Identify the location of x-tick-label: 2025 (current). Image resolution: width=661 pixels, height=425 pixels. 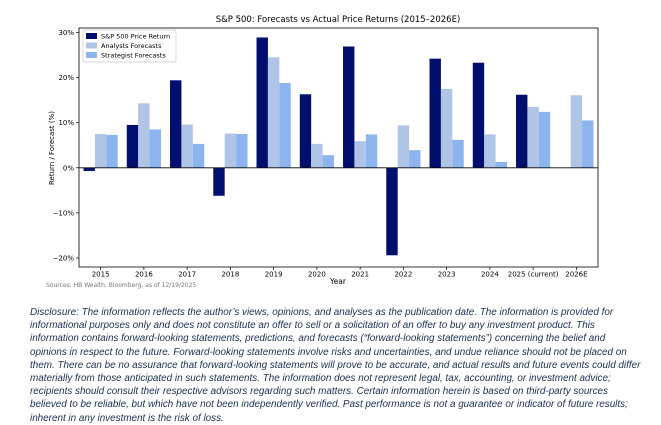
(533, 275).